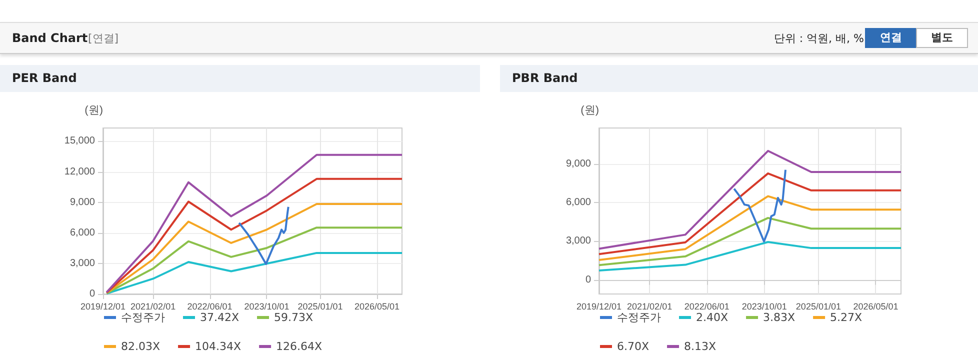  I want to click on chart-title: PER Band, so click(44, 78).